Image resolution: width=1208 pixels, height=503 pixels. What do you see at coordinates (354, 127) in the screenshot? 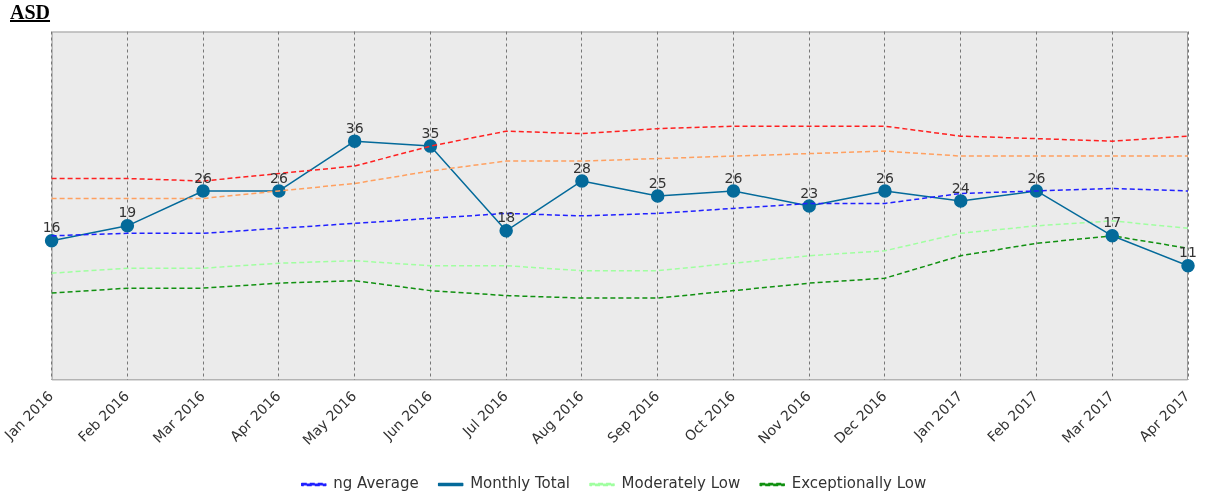
I see `data-label: 36` at bounding box center [354, 127].